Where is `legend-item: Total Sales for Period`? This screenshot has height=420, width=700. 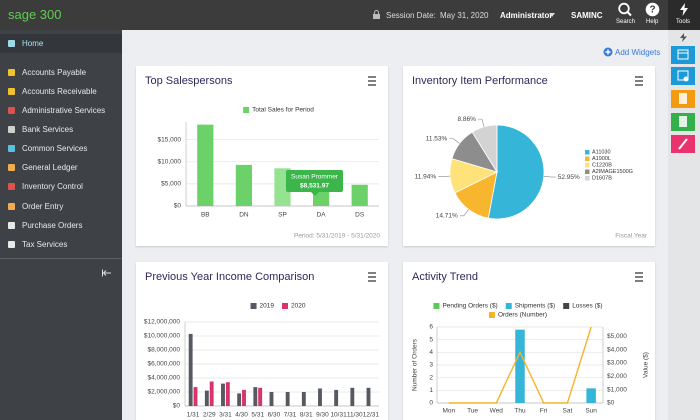
legend-item: Total Sales for Period is located at coordinates (278, 110).